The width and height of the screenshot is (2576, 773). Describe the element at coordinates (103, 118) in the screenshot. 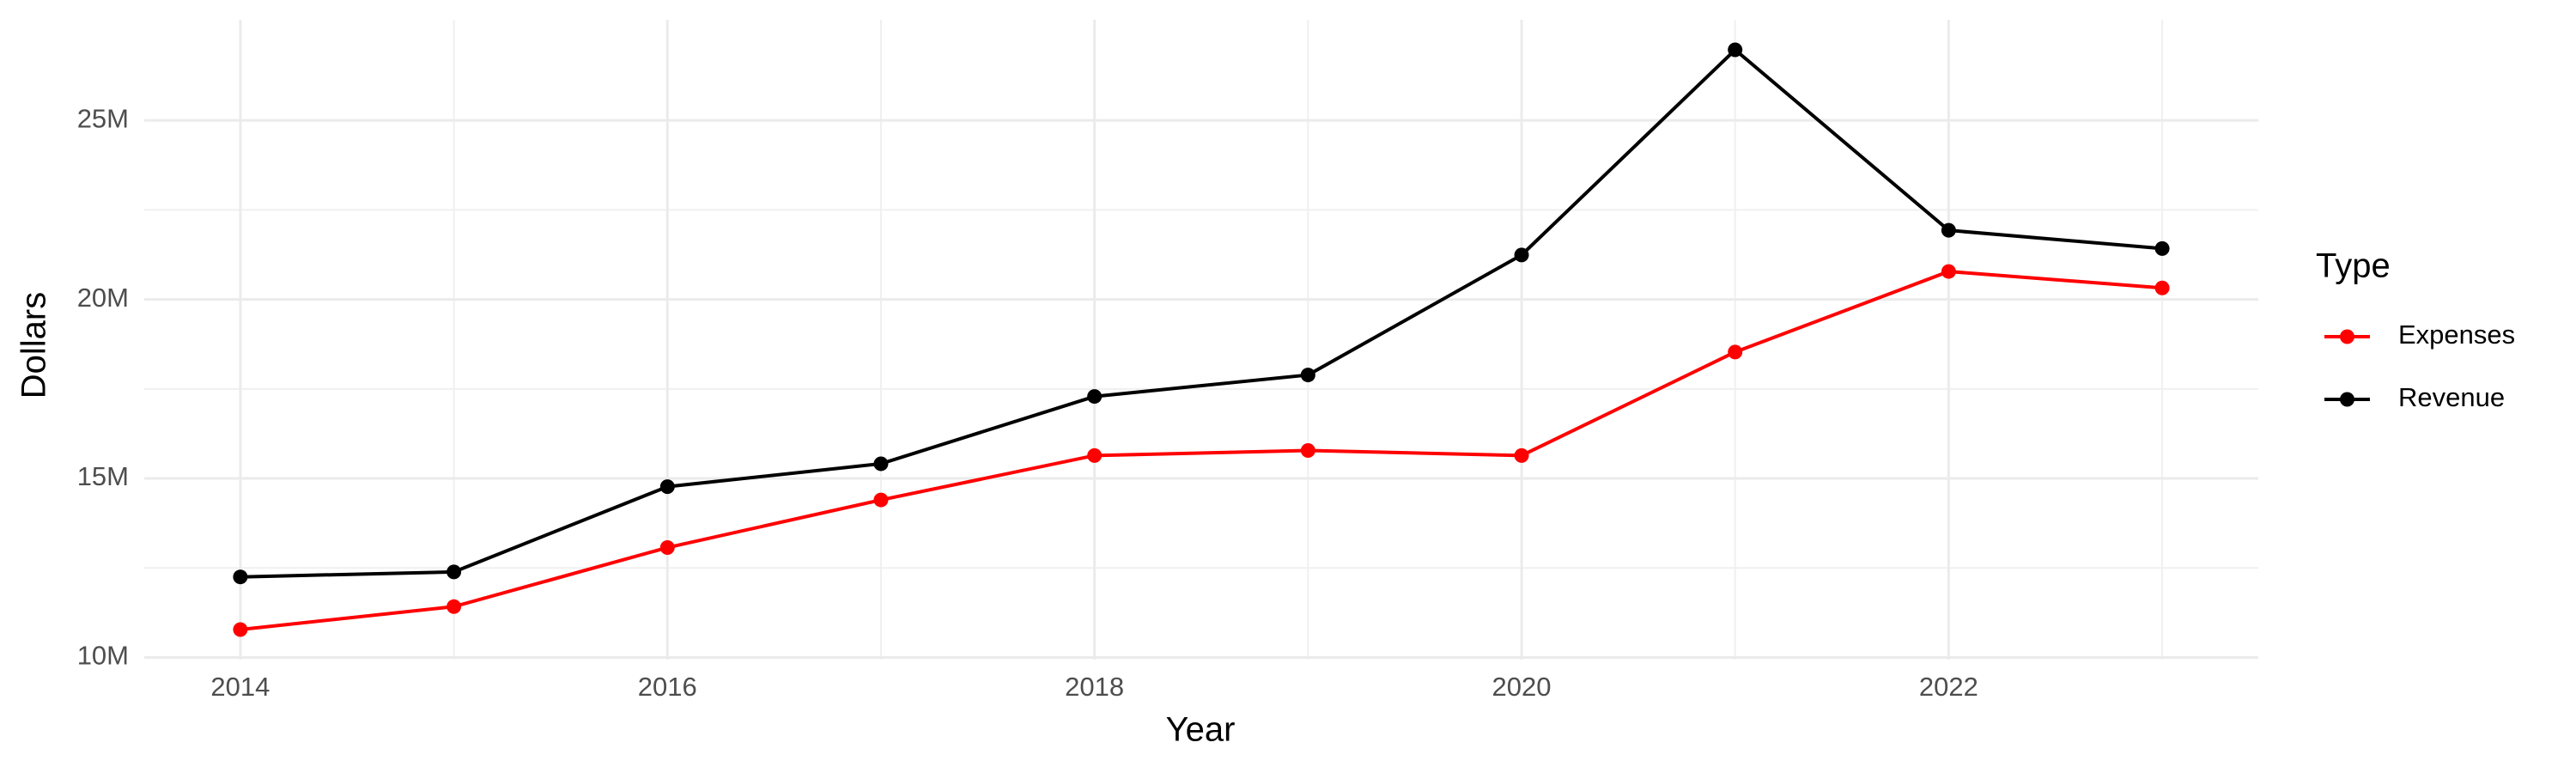

I see `y-tick-label: 25M` at that location.